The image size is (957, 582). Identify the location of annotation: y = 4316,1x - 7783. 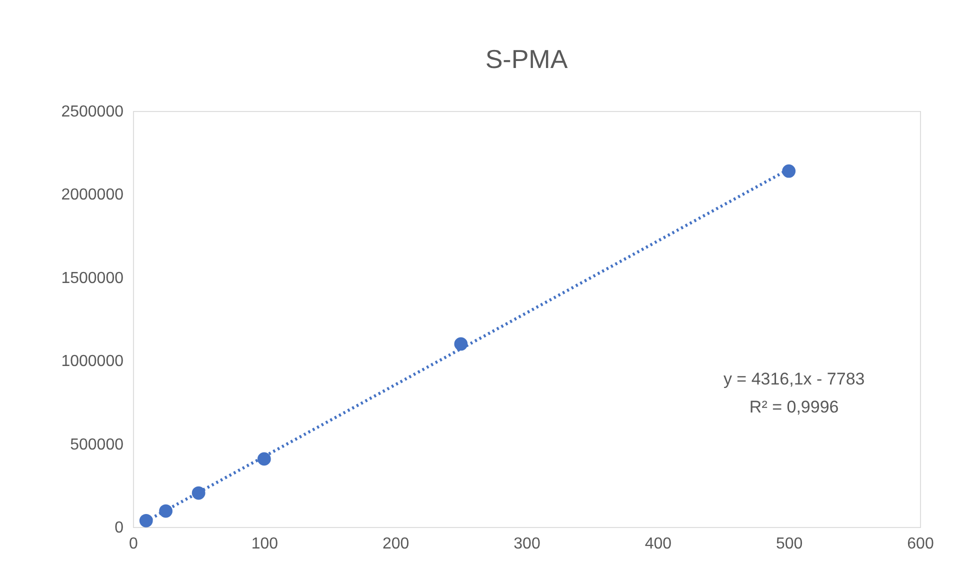
(794, 378).